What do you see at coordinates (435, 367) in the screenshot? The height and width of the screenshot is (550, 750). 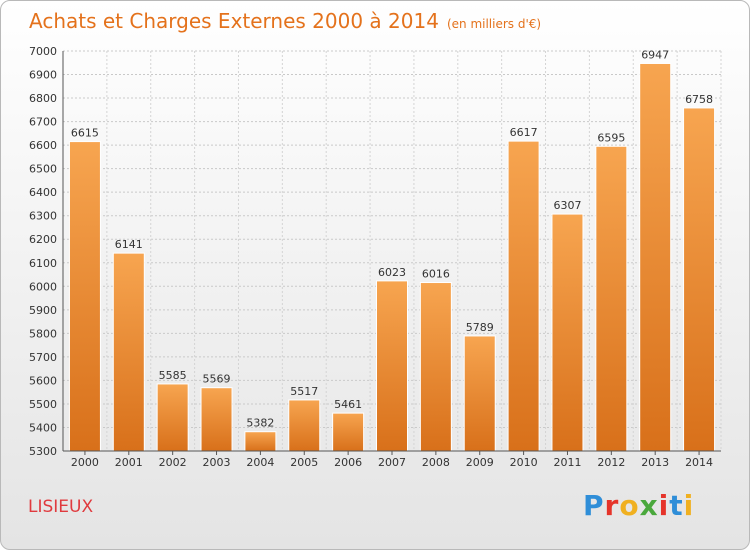 I see `bar-2008` at bounding box center [435, 367].